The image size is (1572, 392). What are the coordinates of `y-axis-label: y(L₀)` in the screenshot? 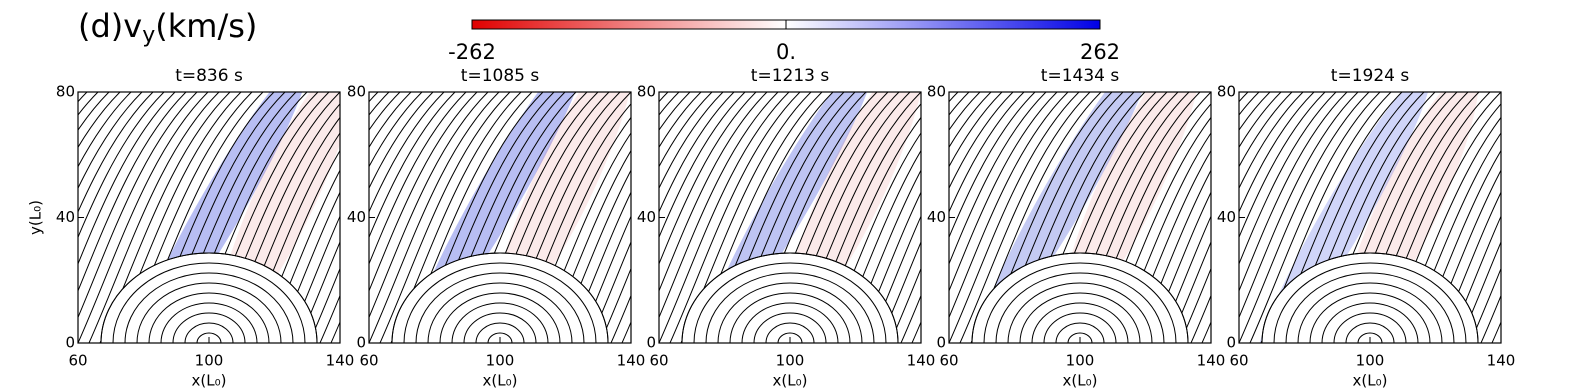 It's located at (36, 217).